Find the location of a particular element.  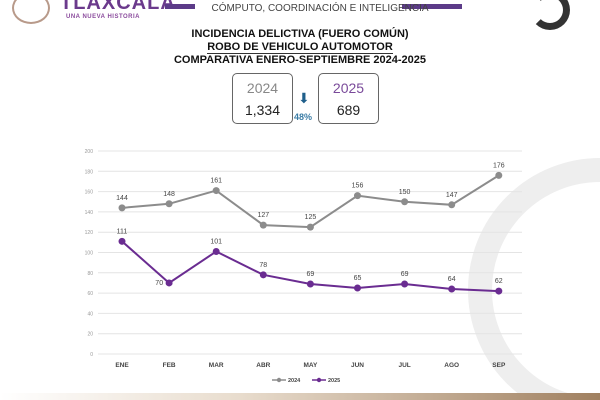

legend-marker-2024 is located at coordinates (279, 380).